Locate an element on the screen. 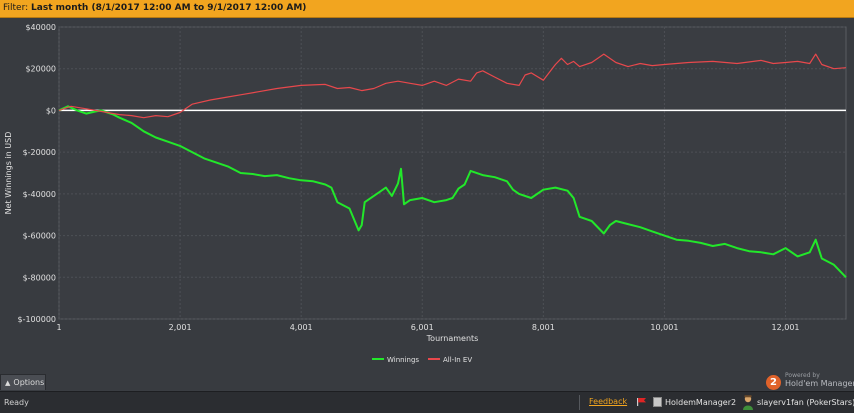 This screenshot has width=854, height=413. legend-entry: All-In EV is located at coordinates (457, 360).